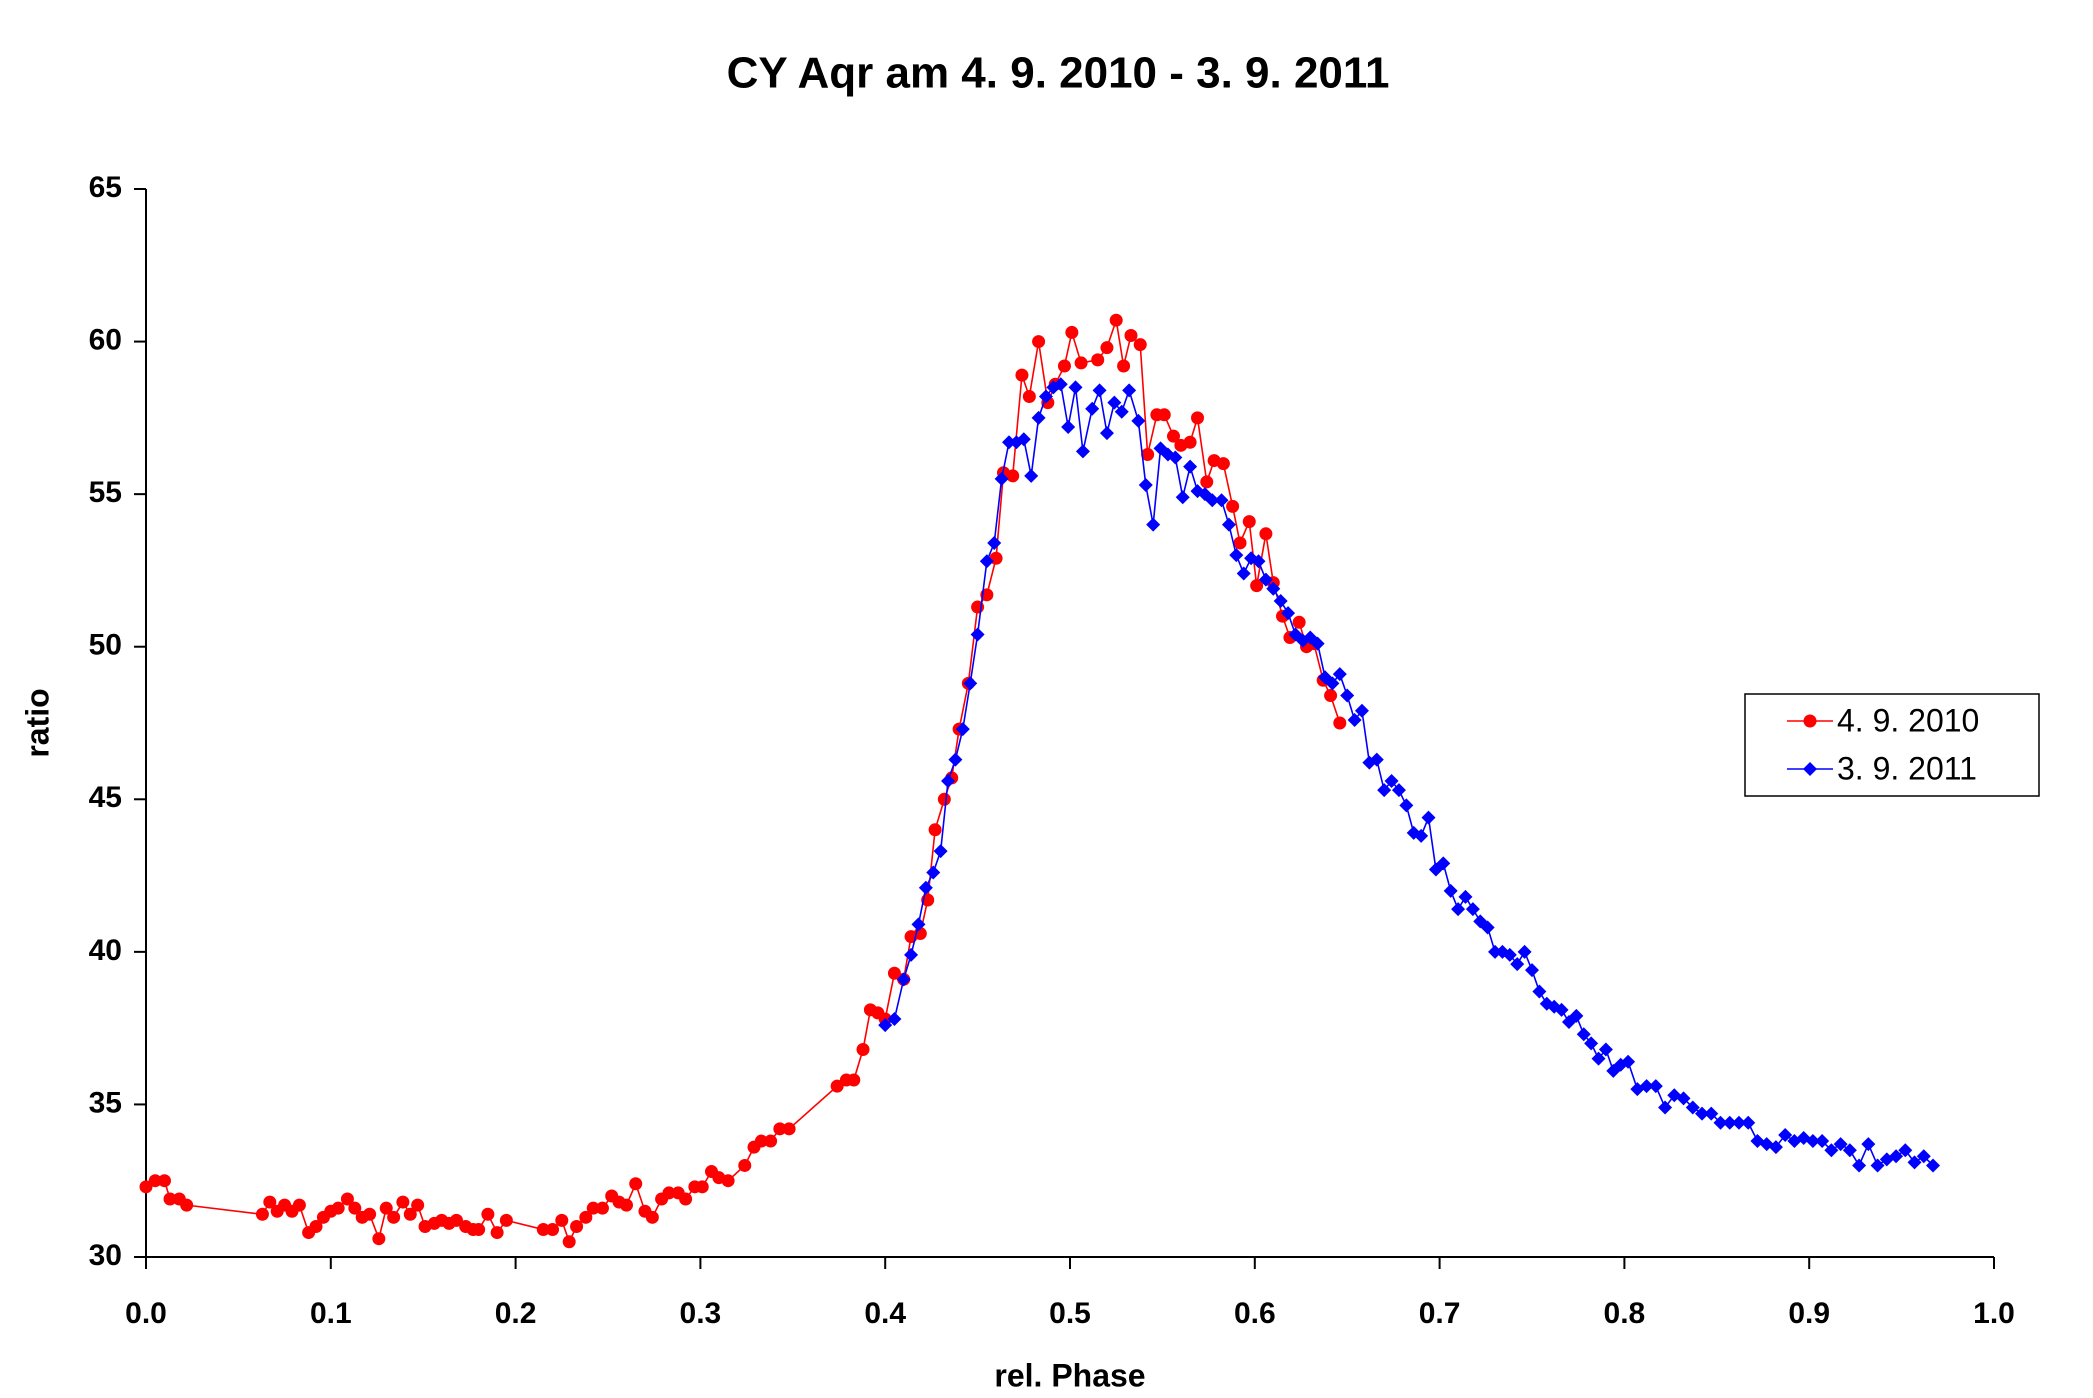 The height and width of the screenshot is (1398, 2093). I want to click on y-tick-label: 60, so click(105, 339).